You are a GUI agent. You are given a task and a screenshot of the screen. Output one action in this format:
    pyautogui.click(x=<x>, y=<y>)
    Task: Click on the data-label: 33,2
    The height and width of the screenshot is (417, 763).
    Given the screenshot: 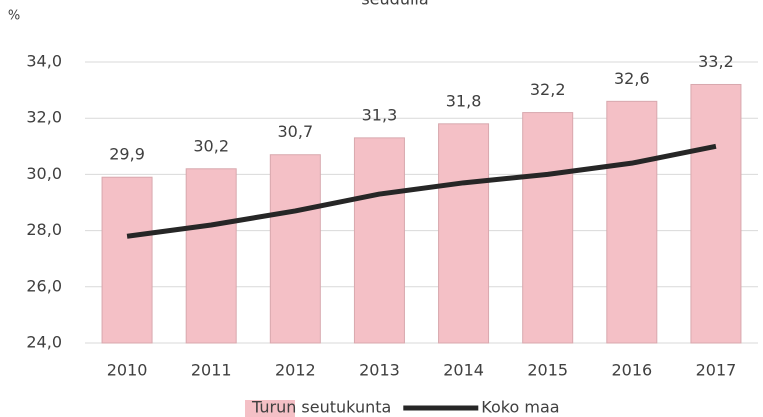 What is the action you would take?
    pyautogui.click(x=716, y=61)
    